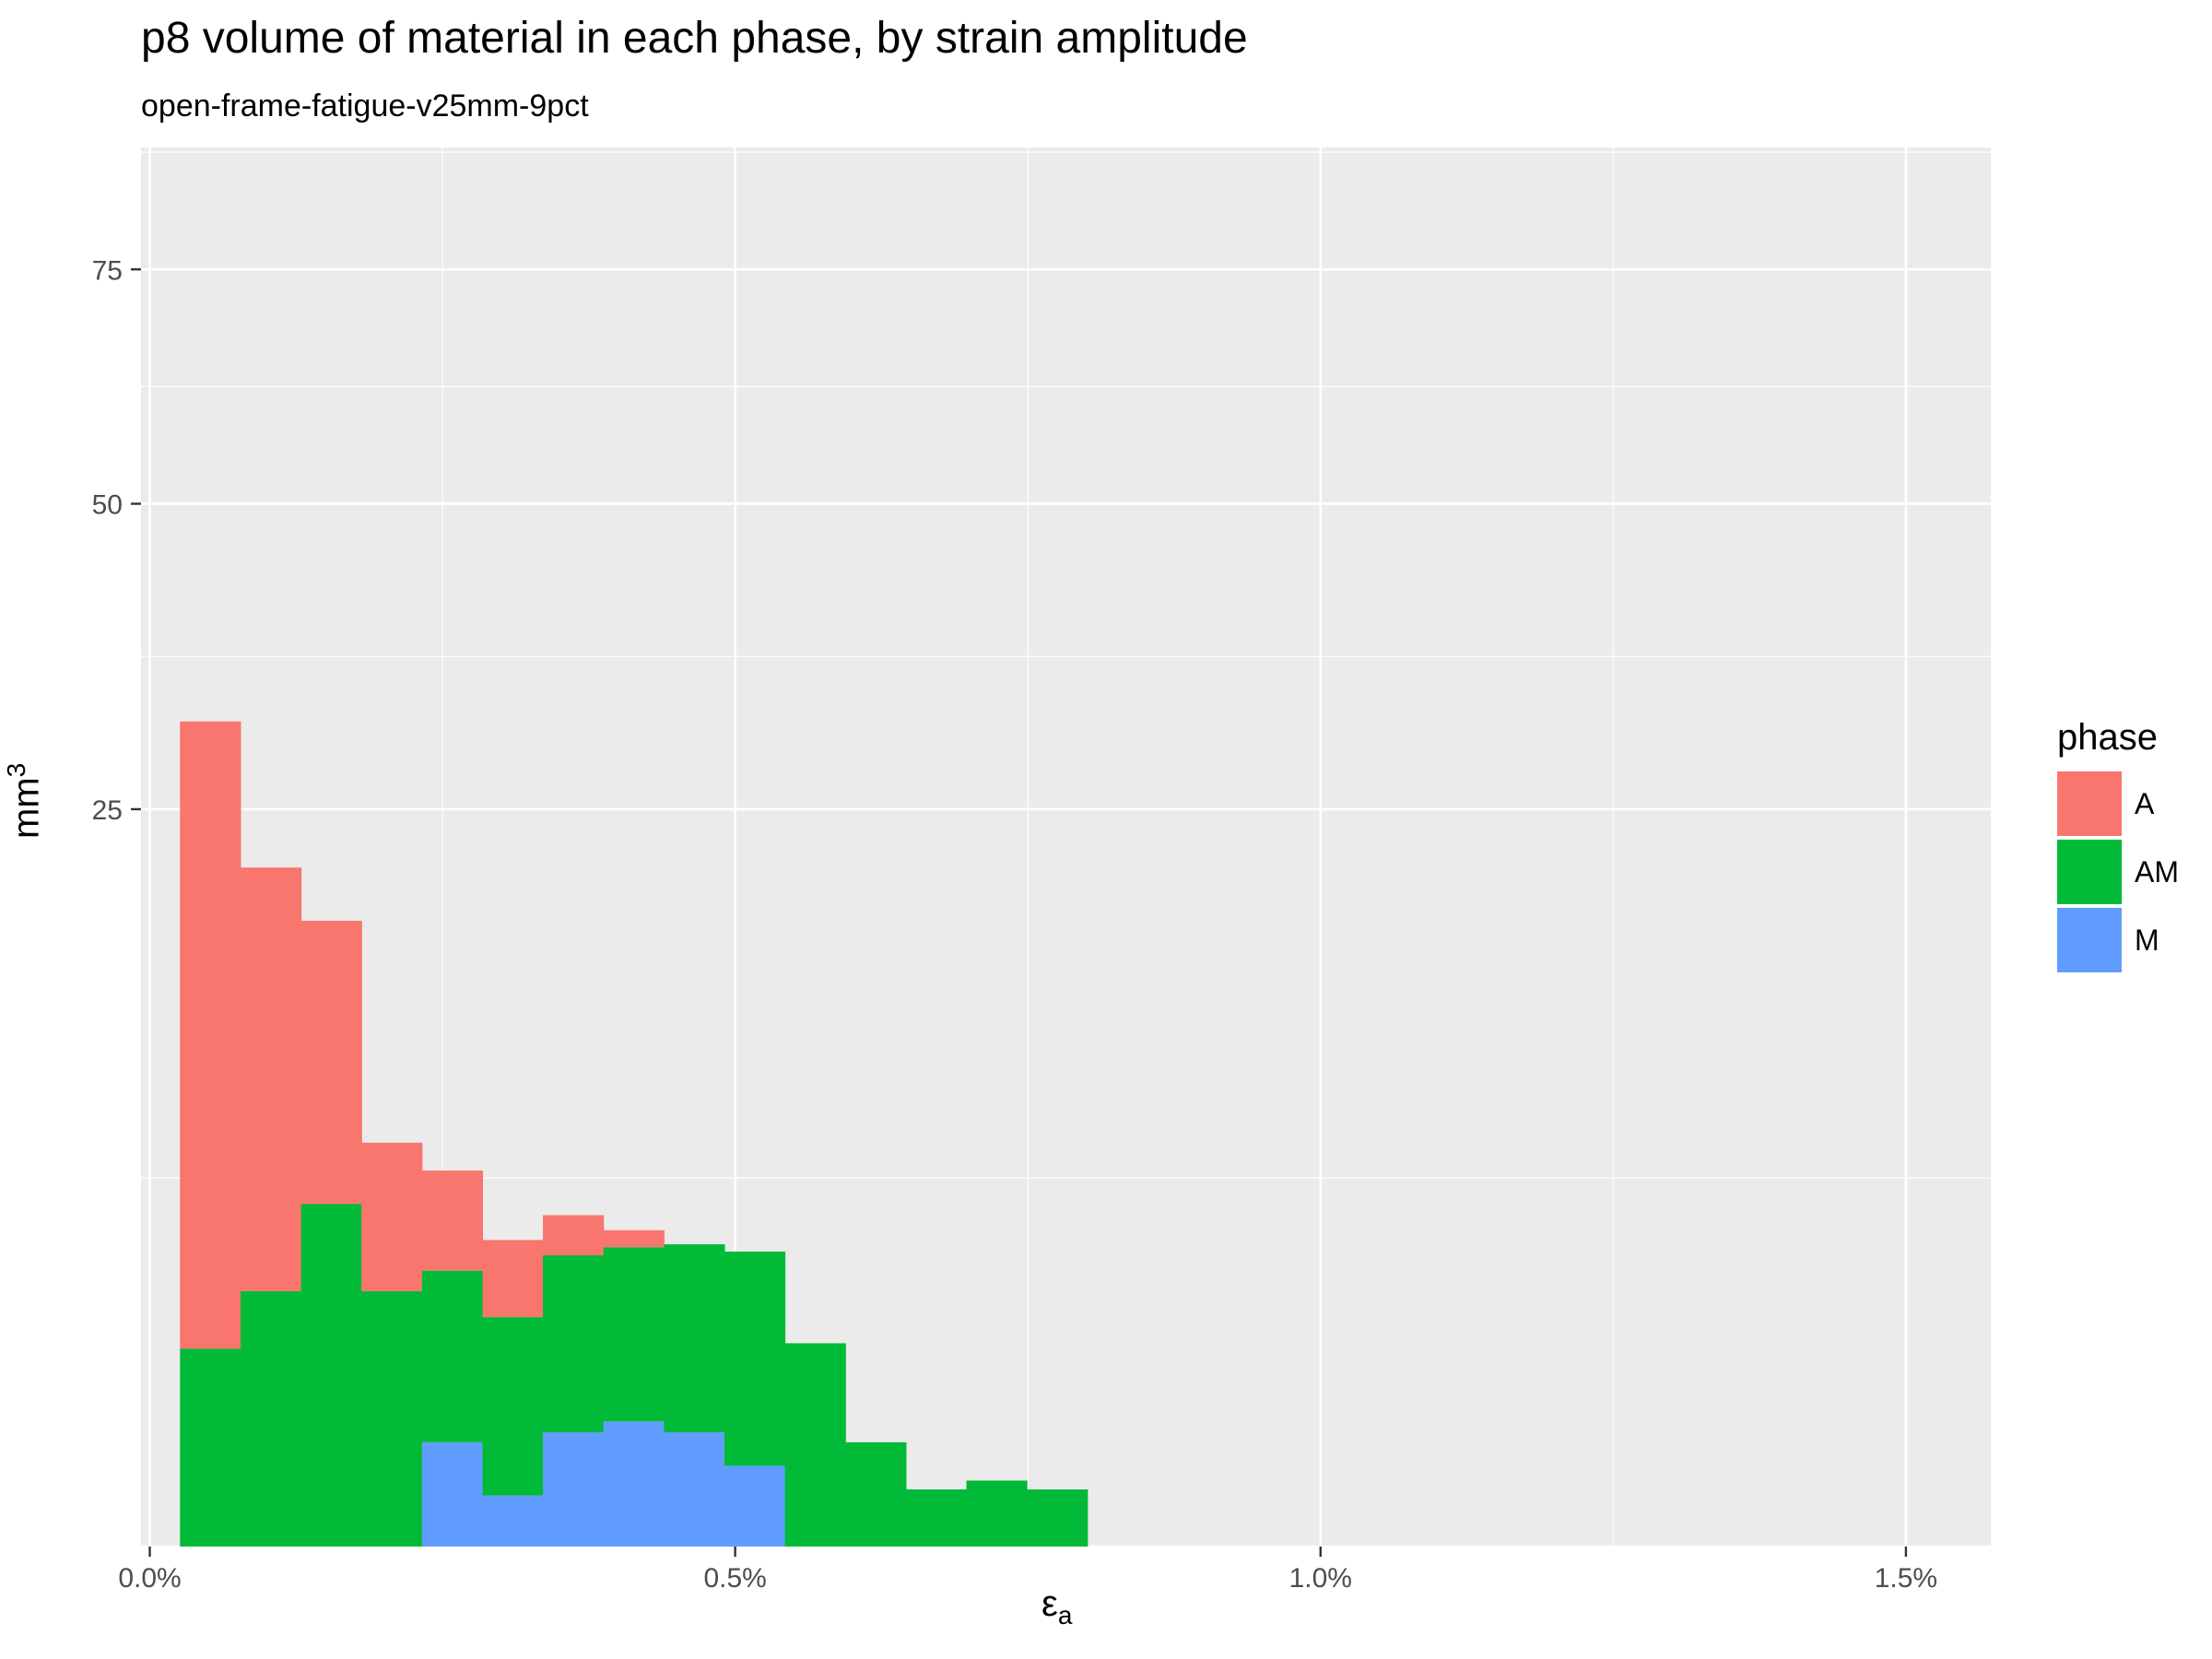 The width and height of the screenshot is (2212, 1659). I want to click on legend-item-m: M, so click(2118, 940).